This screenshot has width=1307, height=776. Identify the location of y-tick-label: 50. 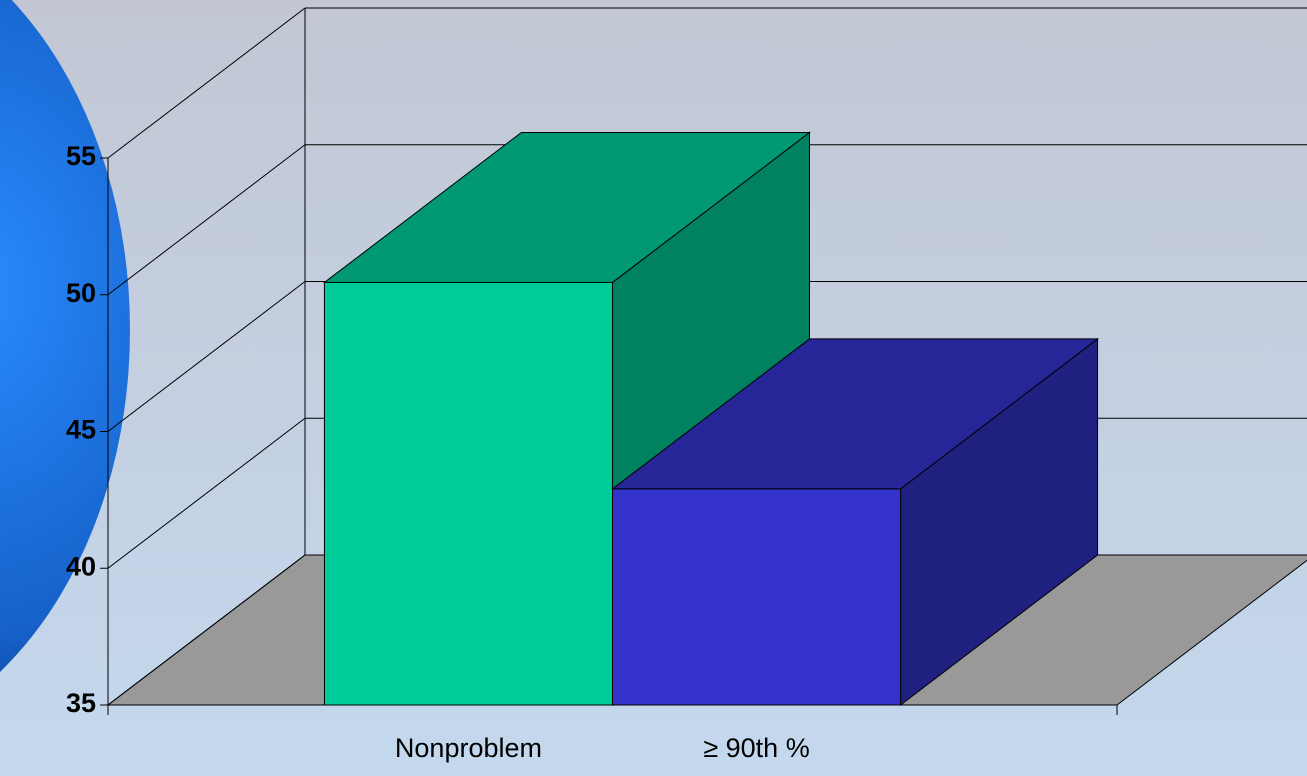
(81, 293).